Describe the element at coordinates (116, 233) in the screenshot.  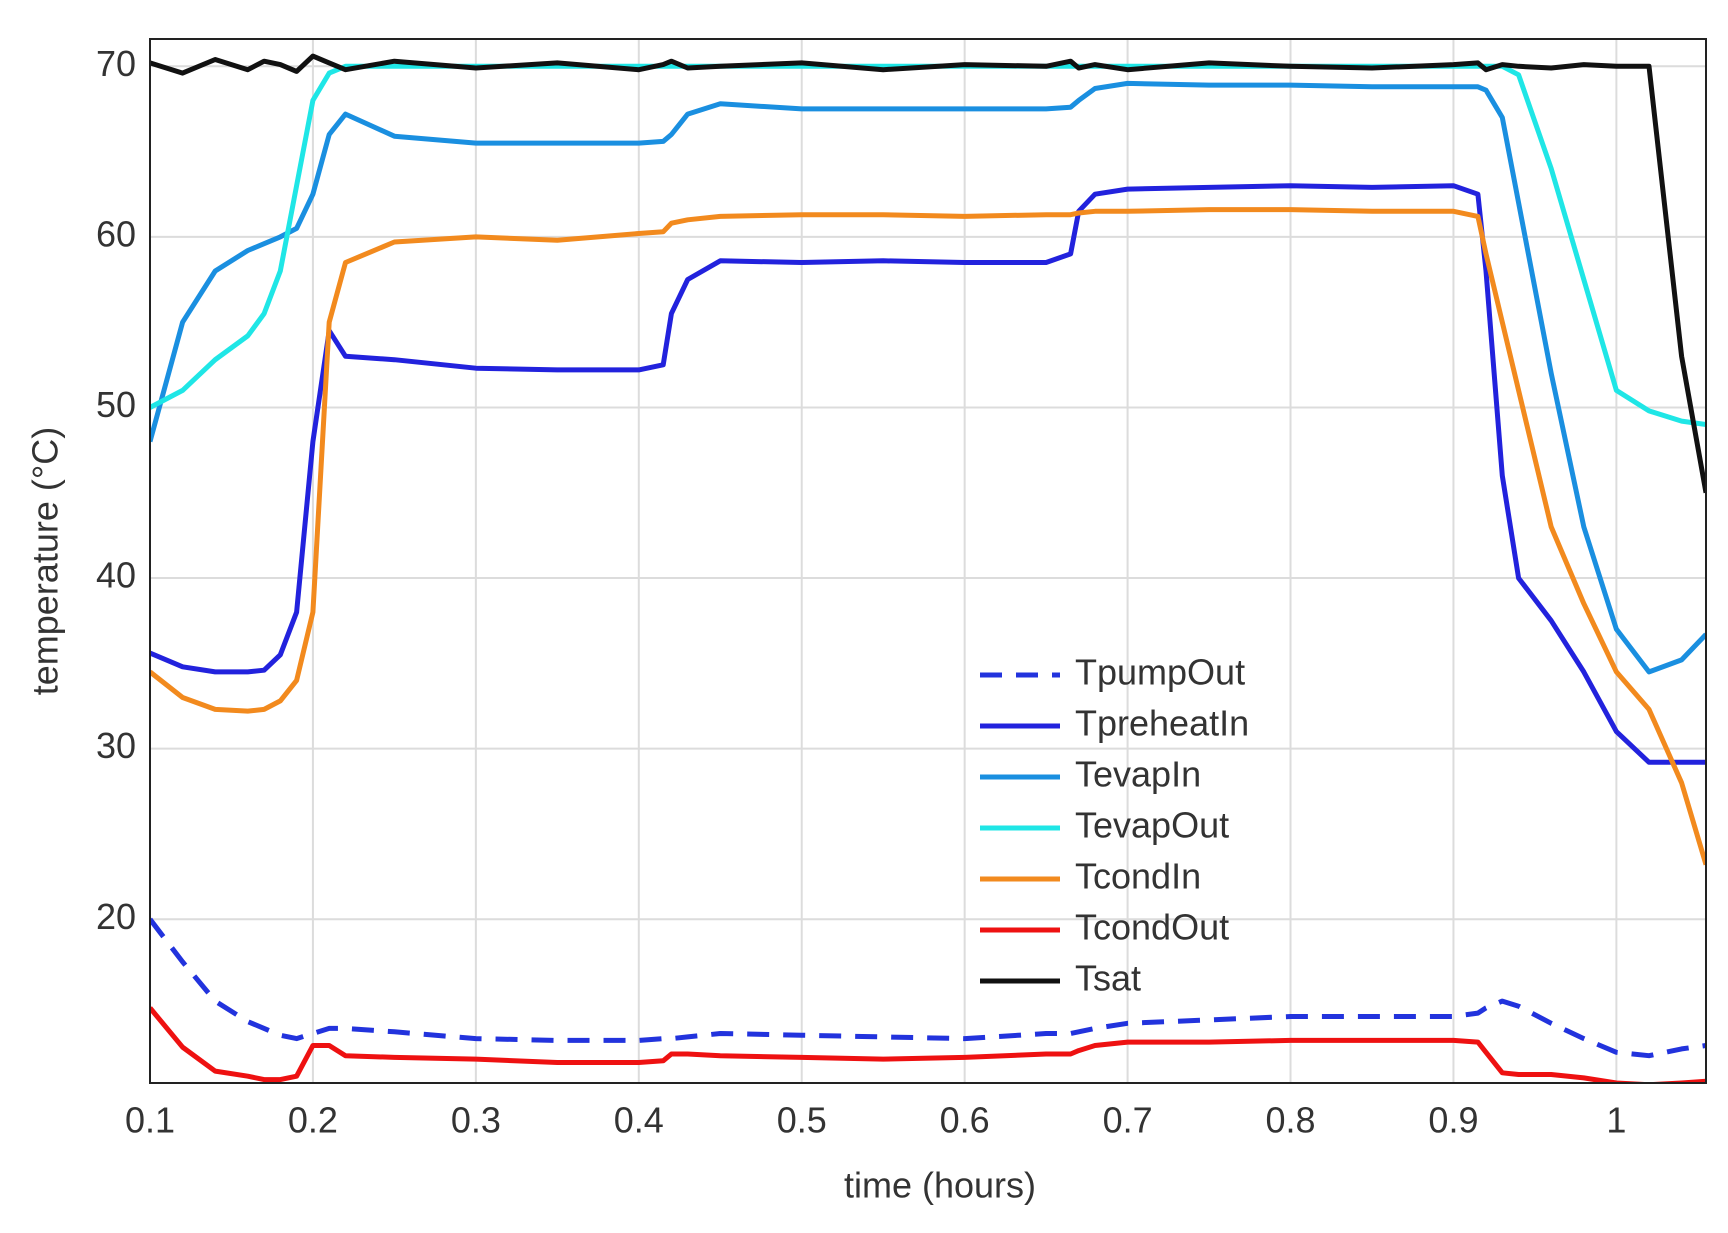
I see `y-tick-label: 60` at that location.